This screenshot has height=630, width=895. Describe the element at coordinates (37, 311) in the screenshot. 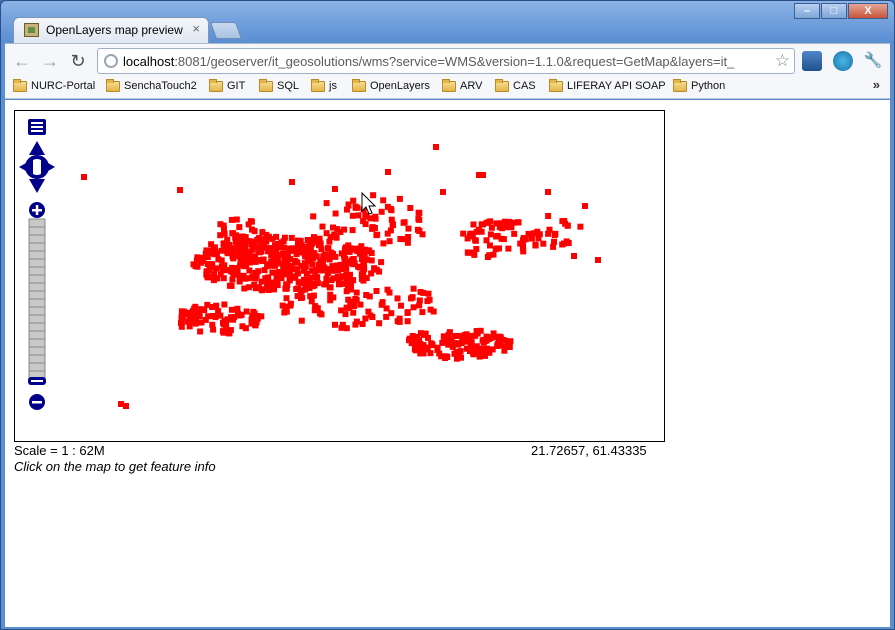

I see `zoom-level-step` at that location.